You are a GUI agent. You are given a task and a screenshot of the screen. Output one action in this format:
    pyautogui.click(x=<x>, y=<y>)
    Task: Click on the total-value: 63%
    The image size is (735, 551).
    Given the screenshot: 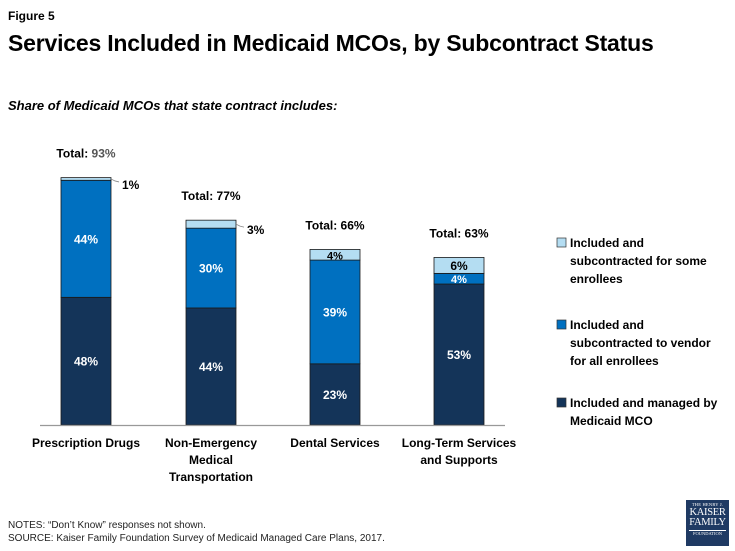 What is the action you would take?
    pyautogui.click(x=477, y=233)
    